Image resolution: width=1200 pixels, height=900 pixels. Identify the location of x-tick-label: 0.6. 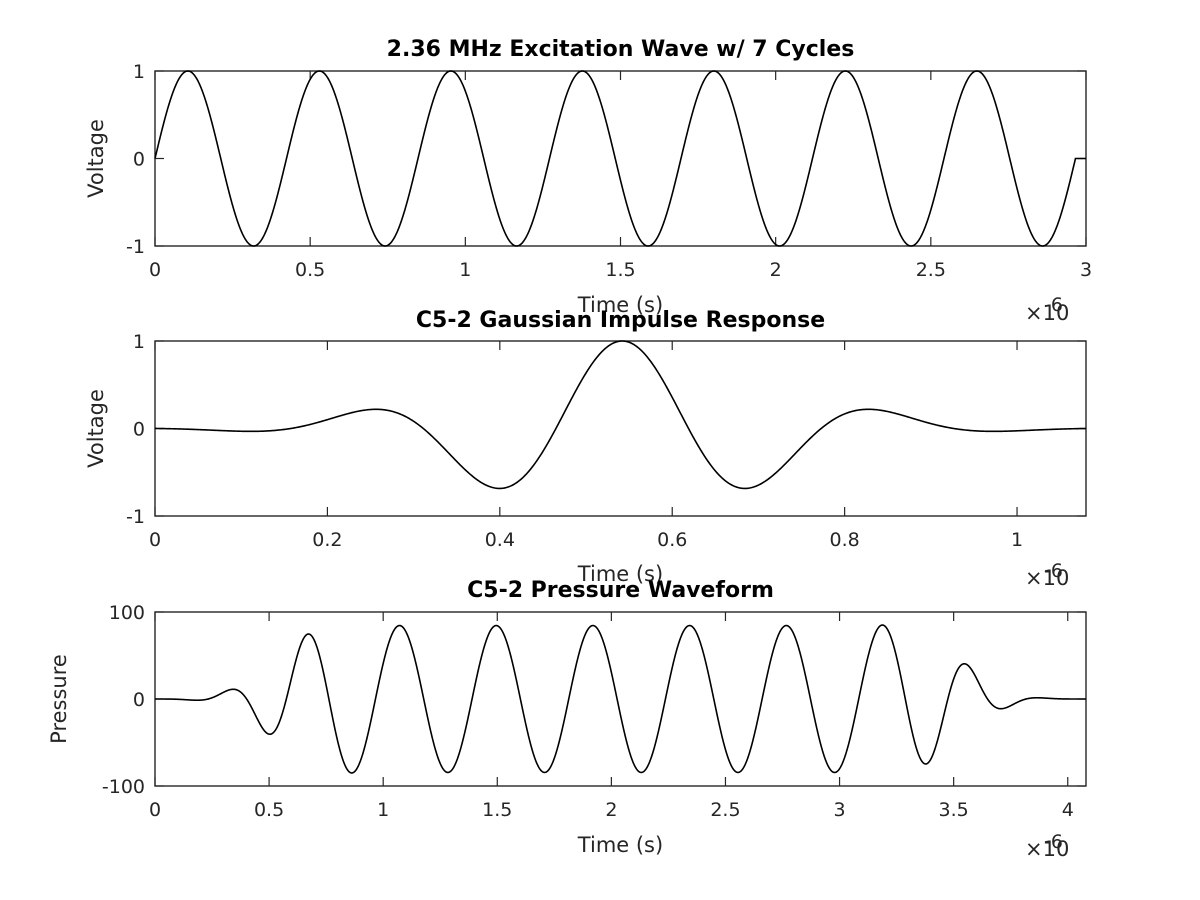
(672, 540).